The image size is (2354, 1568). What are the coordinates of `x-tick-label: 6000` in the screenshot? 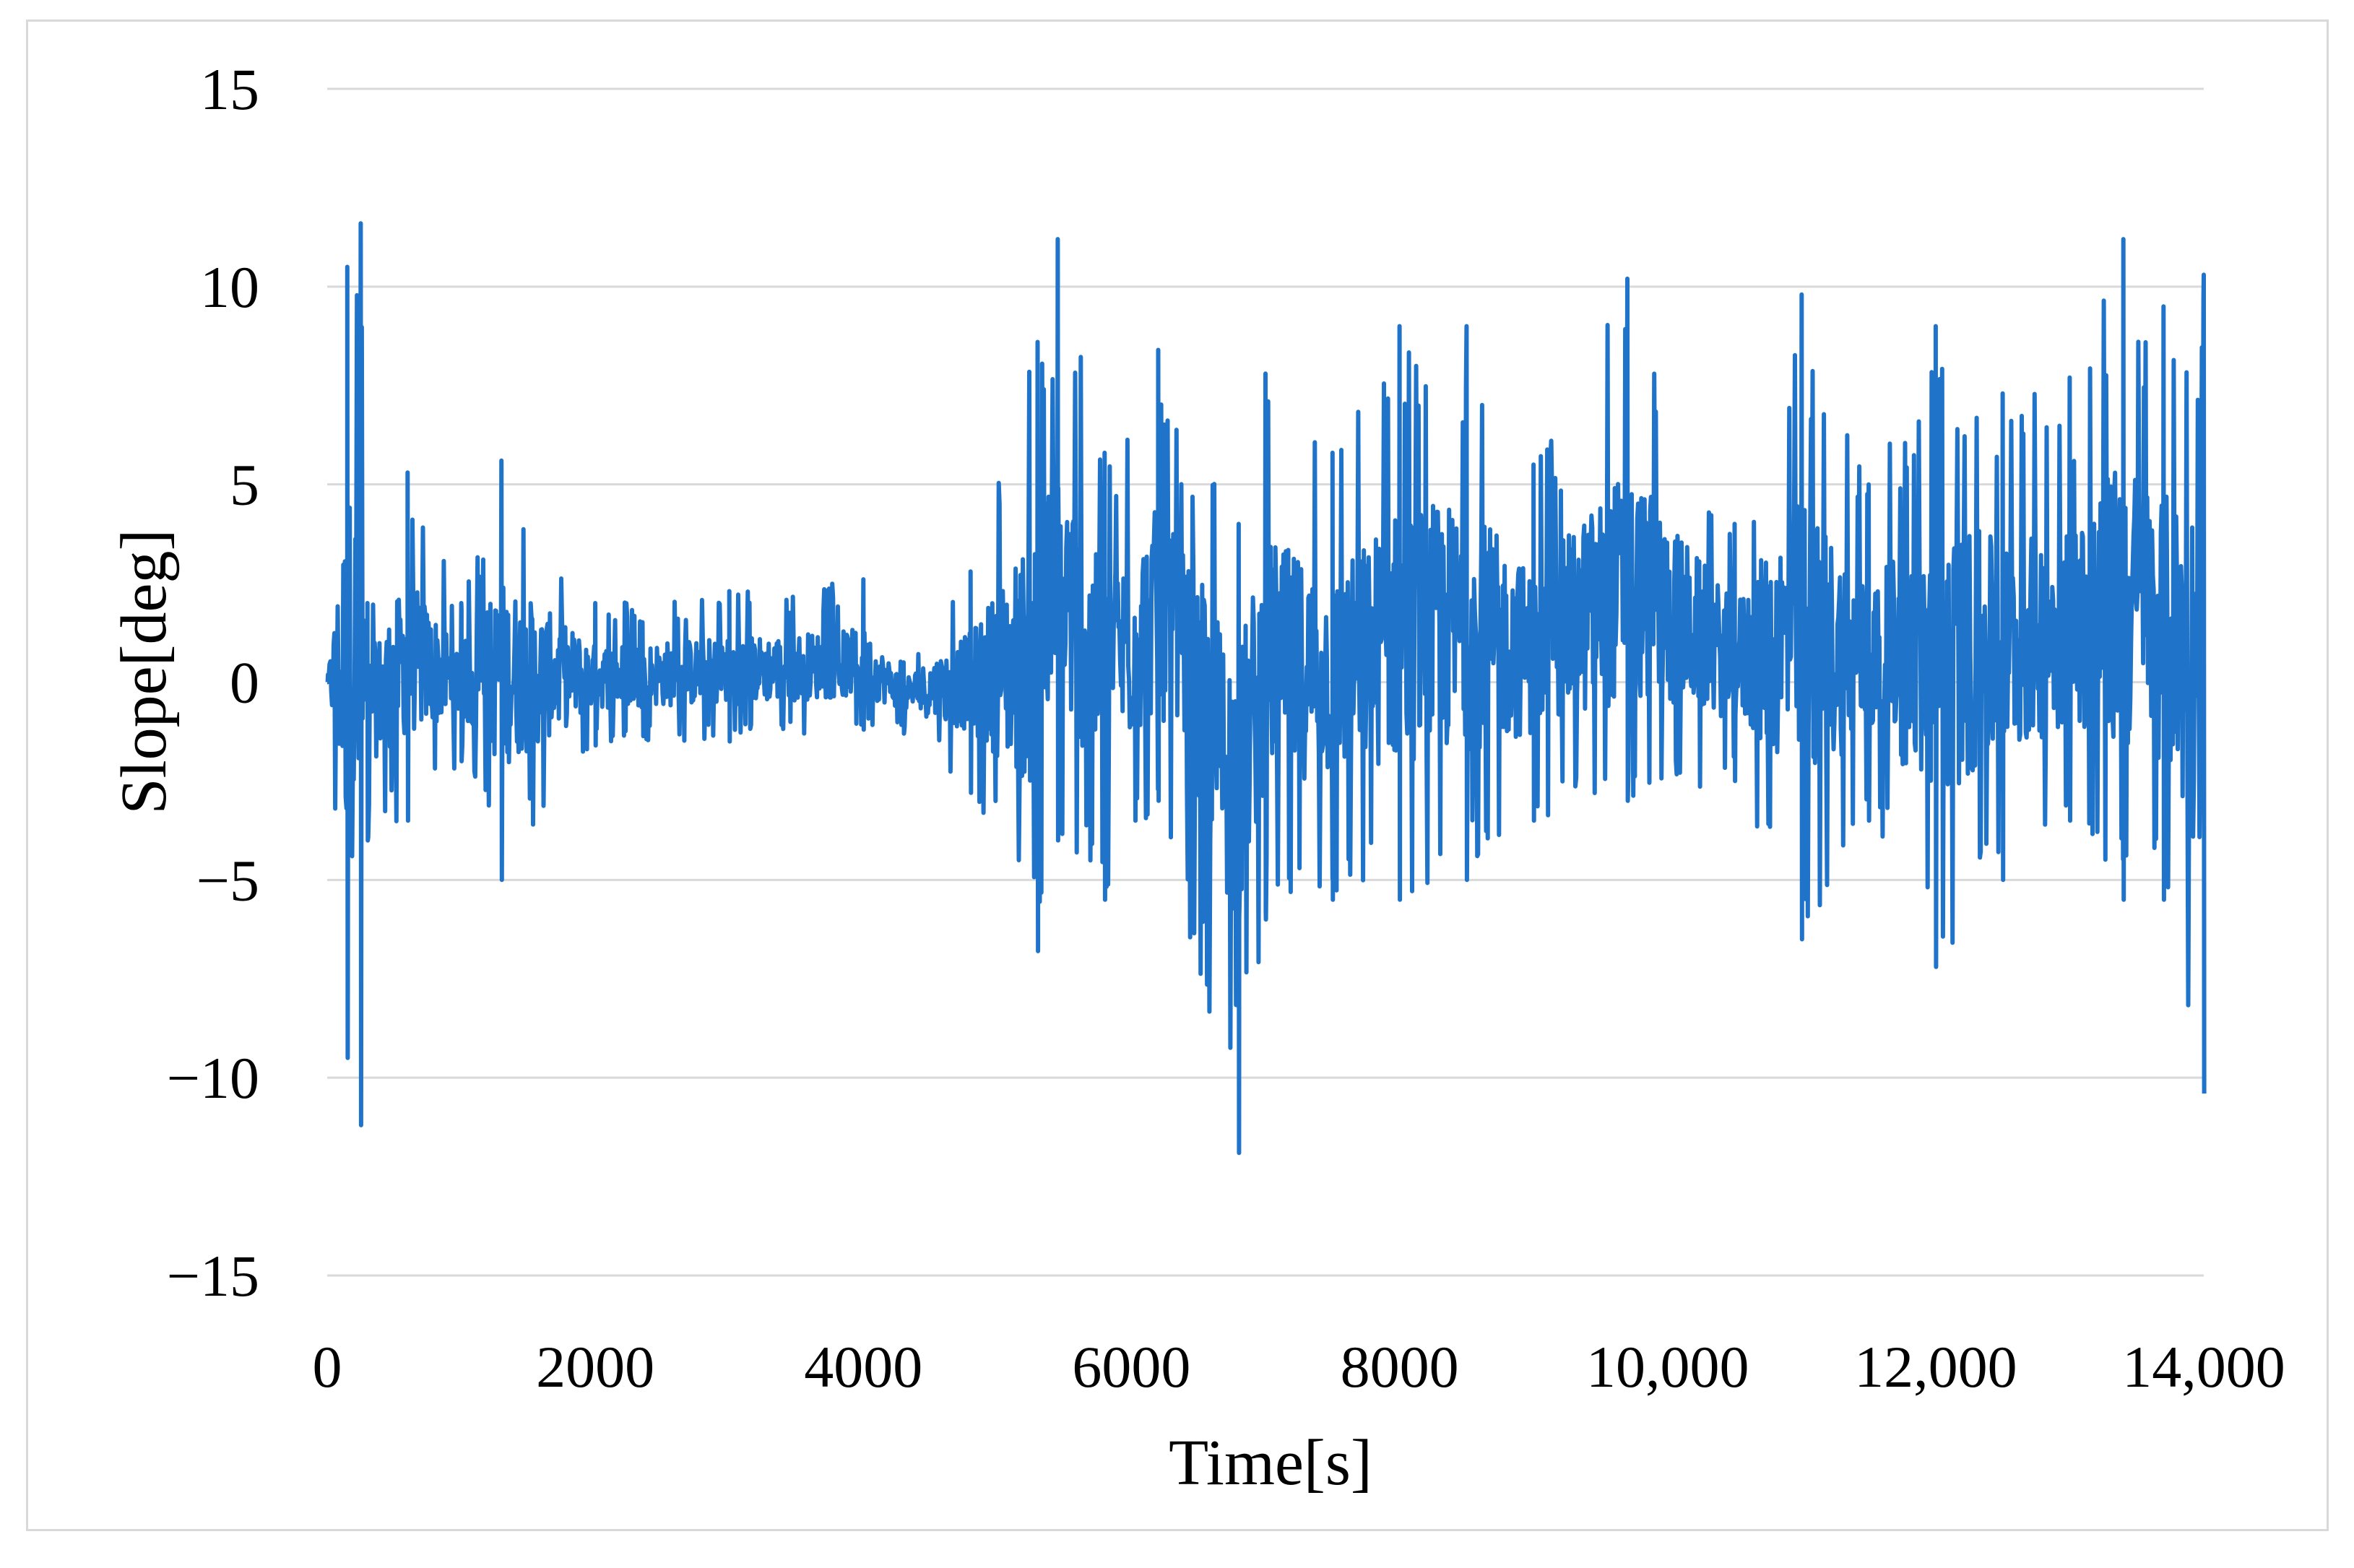 It's located at (1131, 1367).